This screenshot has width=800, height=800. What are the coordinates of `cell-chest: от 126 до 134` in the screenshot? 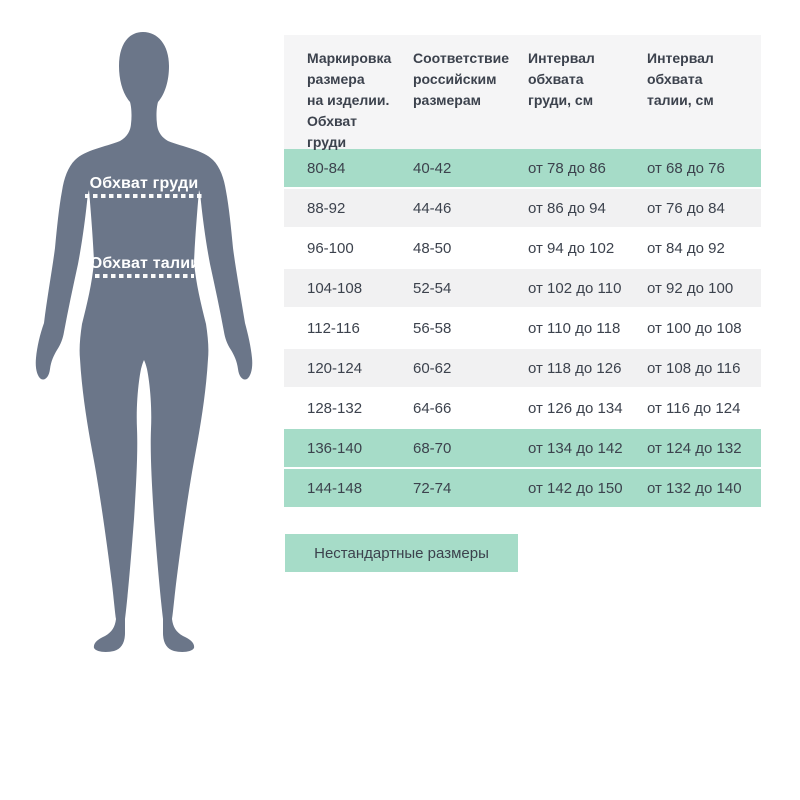 It's located at (575, 408).